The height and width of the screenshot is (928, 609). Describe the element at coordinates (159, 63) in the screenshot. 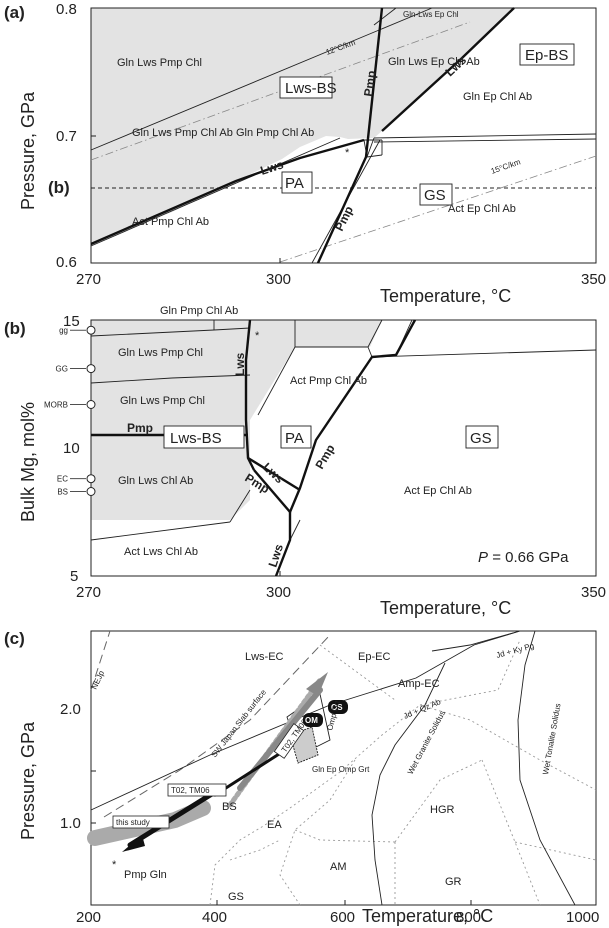

I see `field-a-1: Gln Lws Pmp Chl` at that location.